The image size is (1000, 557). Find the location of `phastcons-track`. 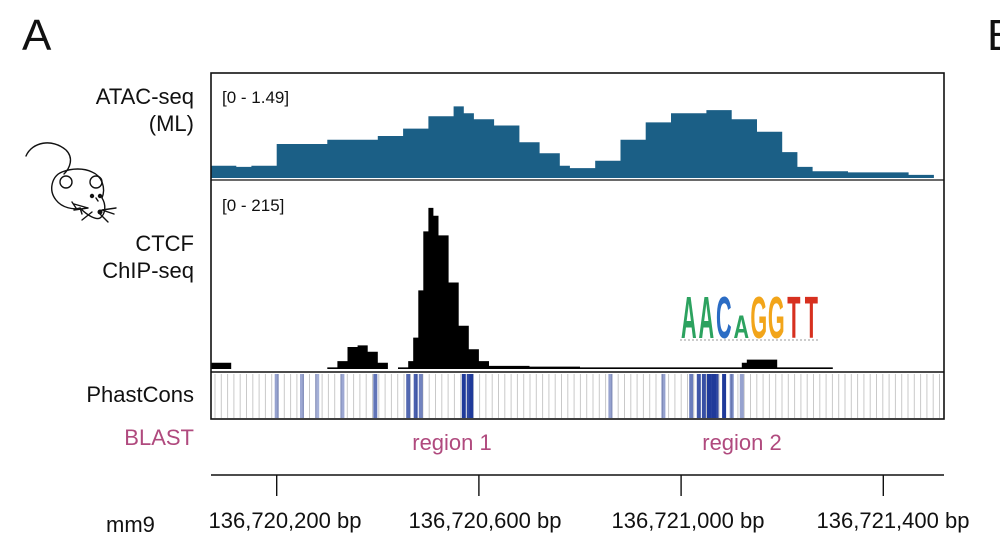

phastcons-track is located at coordinates (577, 396).